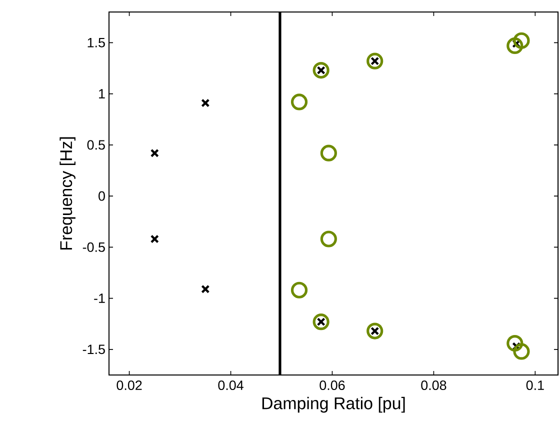 Image resolution: width=559 pixels, height=444 pixels. What do you see at coordinates (332, 385) in the screenshot?
I see `x-tick-label: 0.06` at bounding box center [332, 385].